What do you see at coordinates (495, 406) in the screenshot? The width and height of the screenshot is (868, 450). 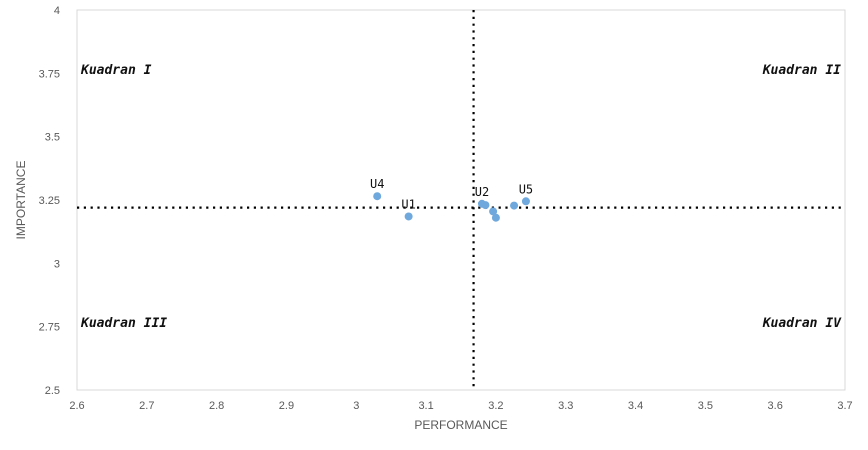 I see `x-tick-label: 3.2` at bounding box center [495, 406].